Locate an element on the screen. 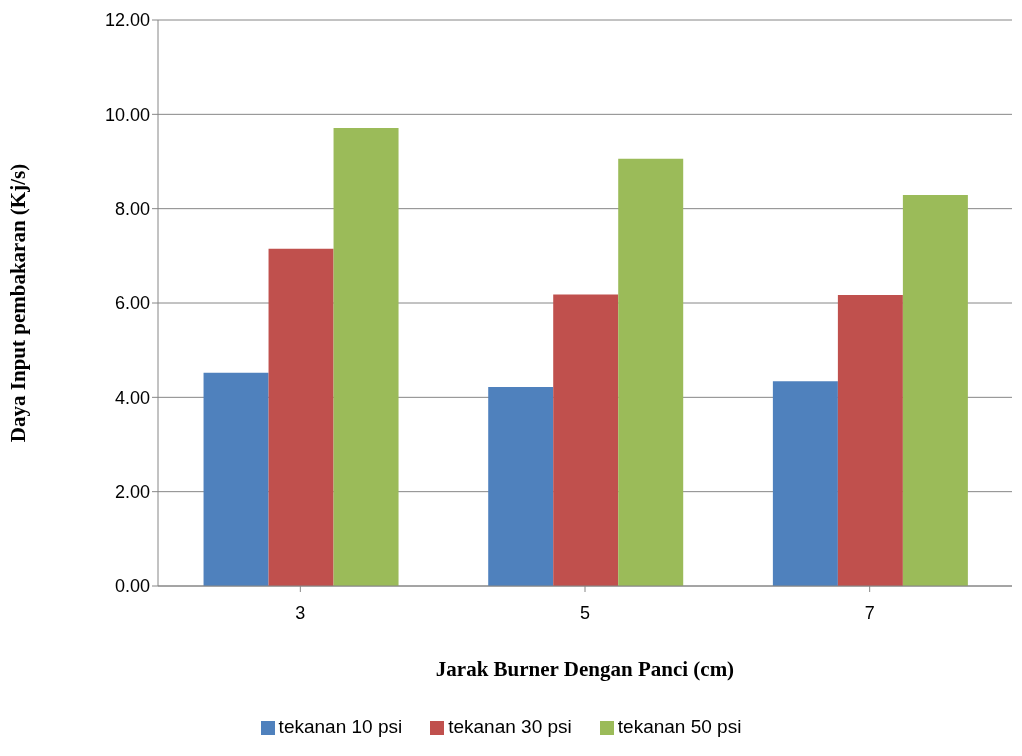 The width and height of the screenshot is (1022, 756). y-axis-title: Daya Input pembakaran (Kj/s) is located at coordinates (18, 303).